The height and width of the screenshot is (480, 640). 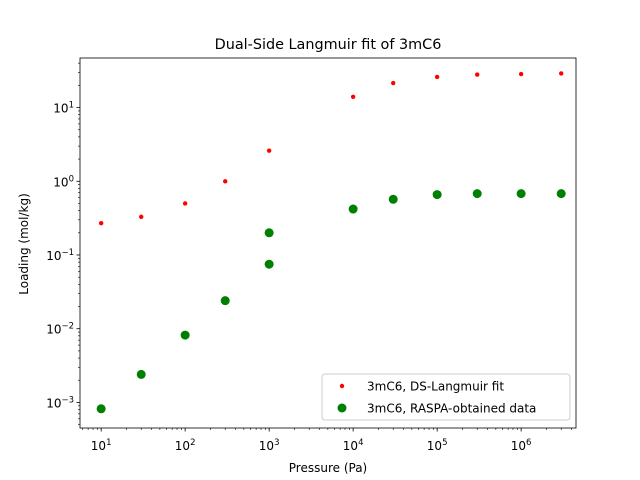 I want to click on x-tick-label: 10⁴, so click(x=353, y=445).